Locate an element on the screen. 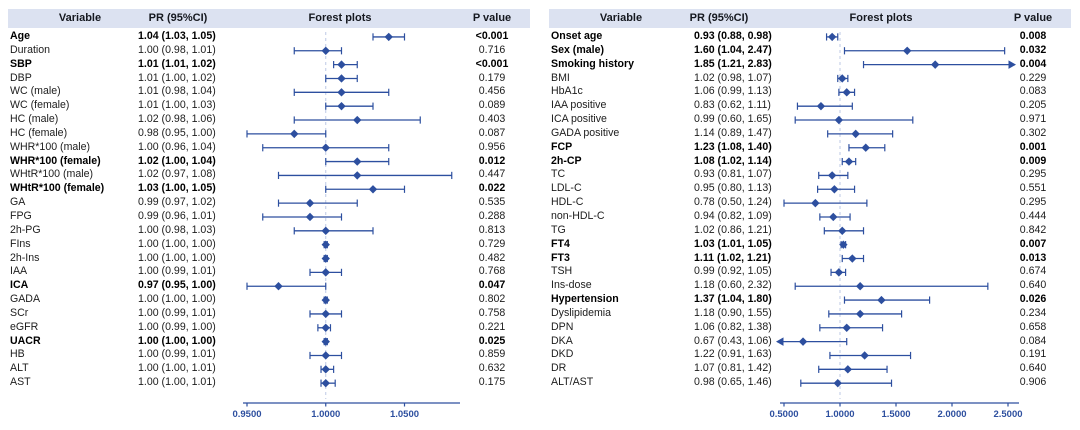  table-row: TC 0.93 (0.81, 1.07) 0.295 is located at coordinates (810, 175).